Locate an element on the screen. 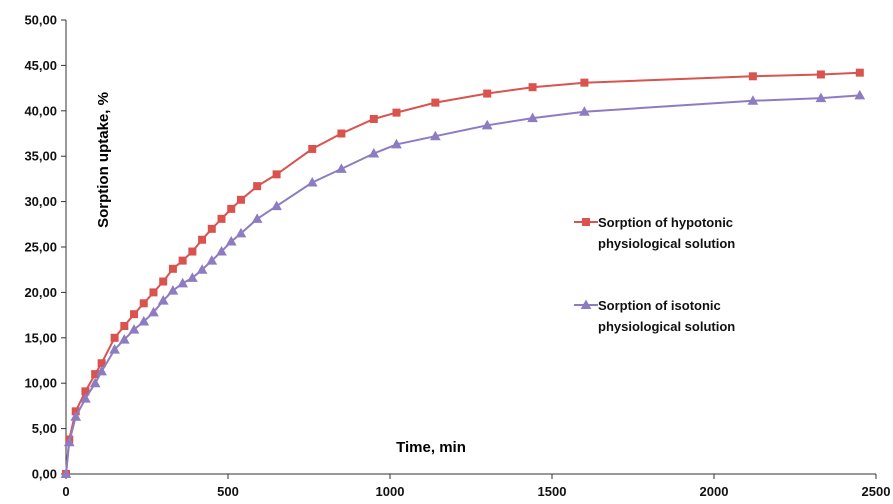 This screenshot has width=893, height=504. y-tick-label: 30,00 is located at coordinates (40, 201).